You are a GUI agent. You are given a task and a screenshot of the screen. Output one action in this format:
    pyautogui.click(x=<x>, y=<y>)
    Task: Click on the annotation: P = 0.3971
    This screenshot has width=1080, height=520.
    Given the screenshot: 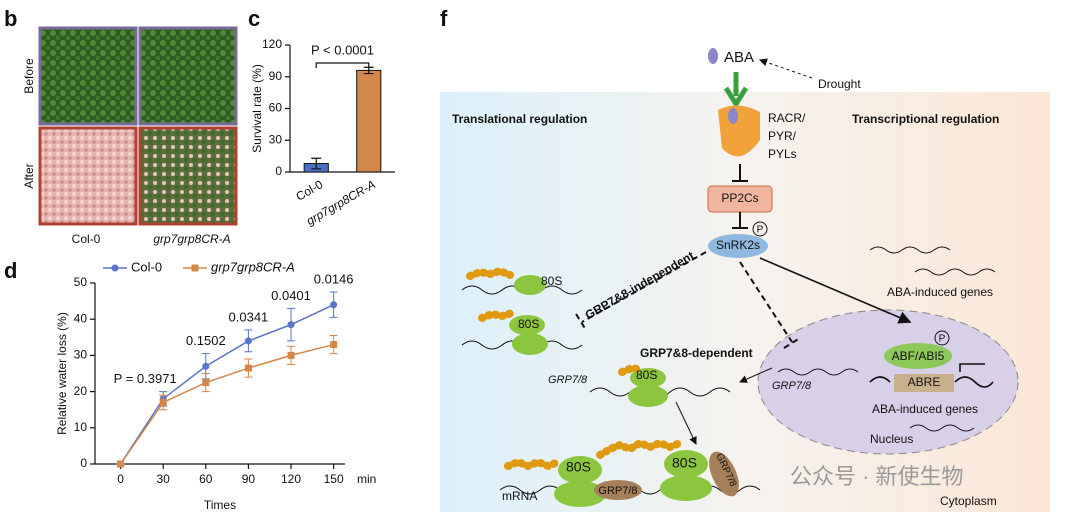 What is the action you would take?
    pyautogui.click(x=145, y=378)
    